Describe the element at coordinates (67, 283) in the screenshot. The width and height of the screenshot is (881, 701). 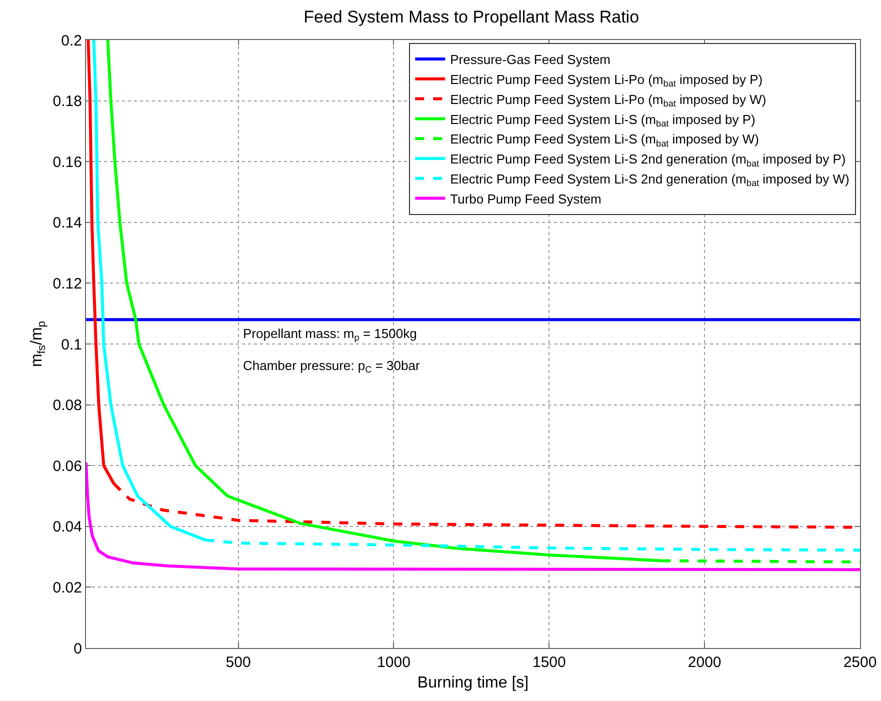
I see `y-tick-label: 0.12` at that location.